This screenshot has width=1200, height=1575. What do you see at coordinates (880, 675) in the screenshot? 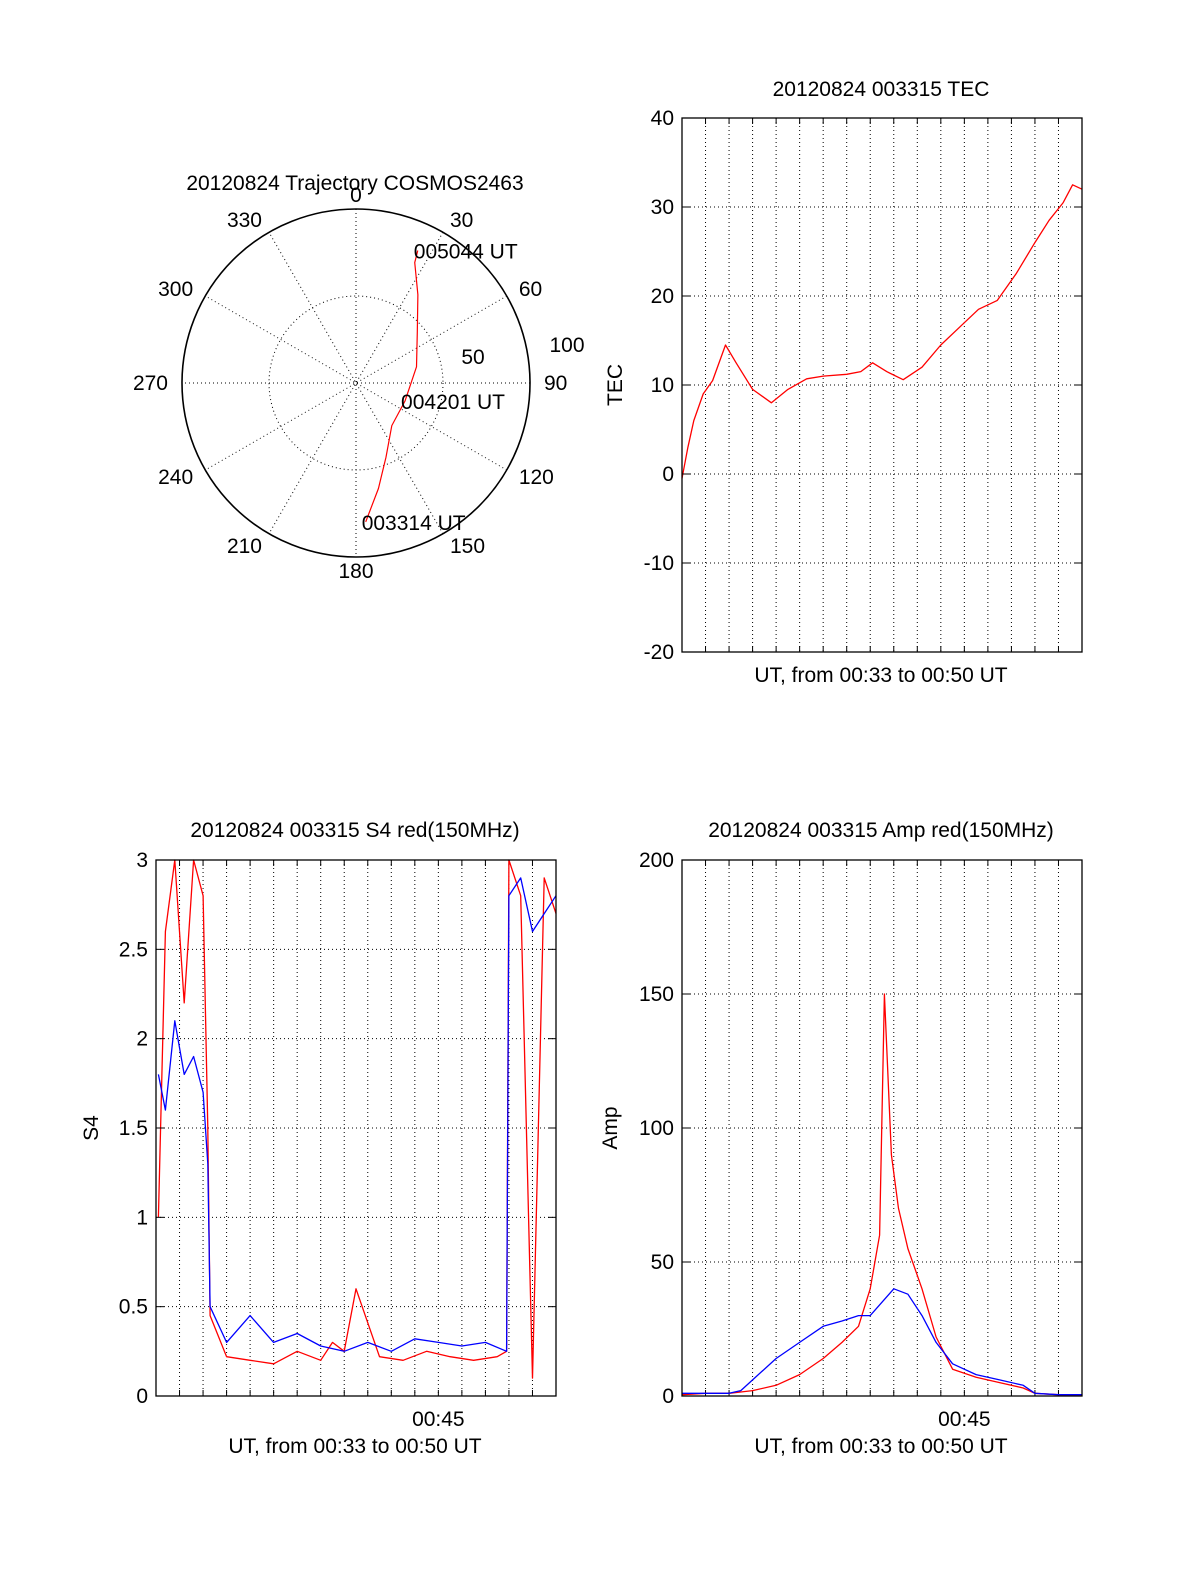
I see `tec-x-axis-label: UT, from 00:33 to 00:50 UT` at bounding box center [880, 675].